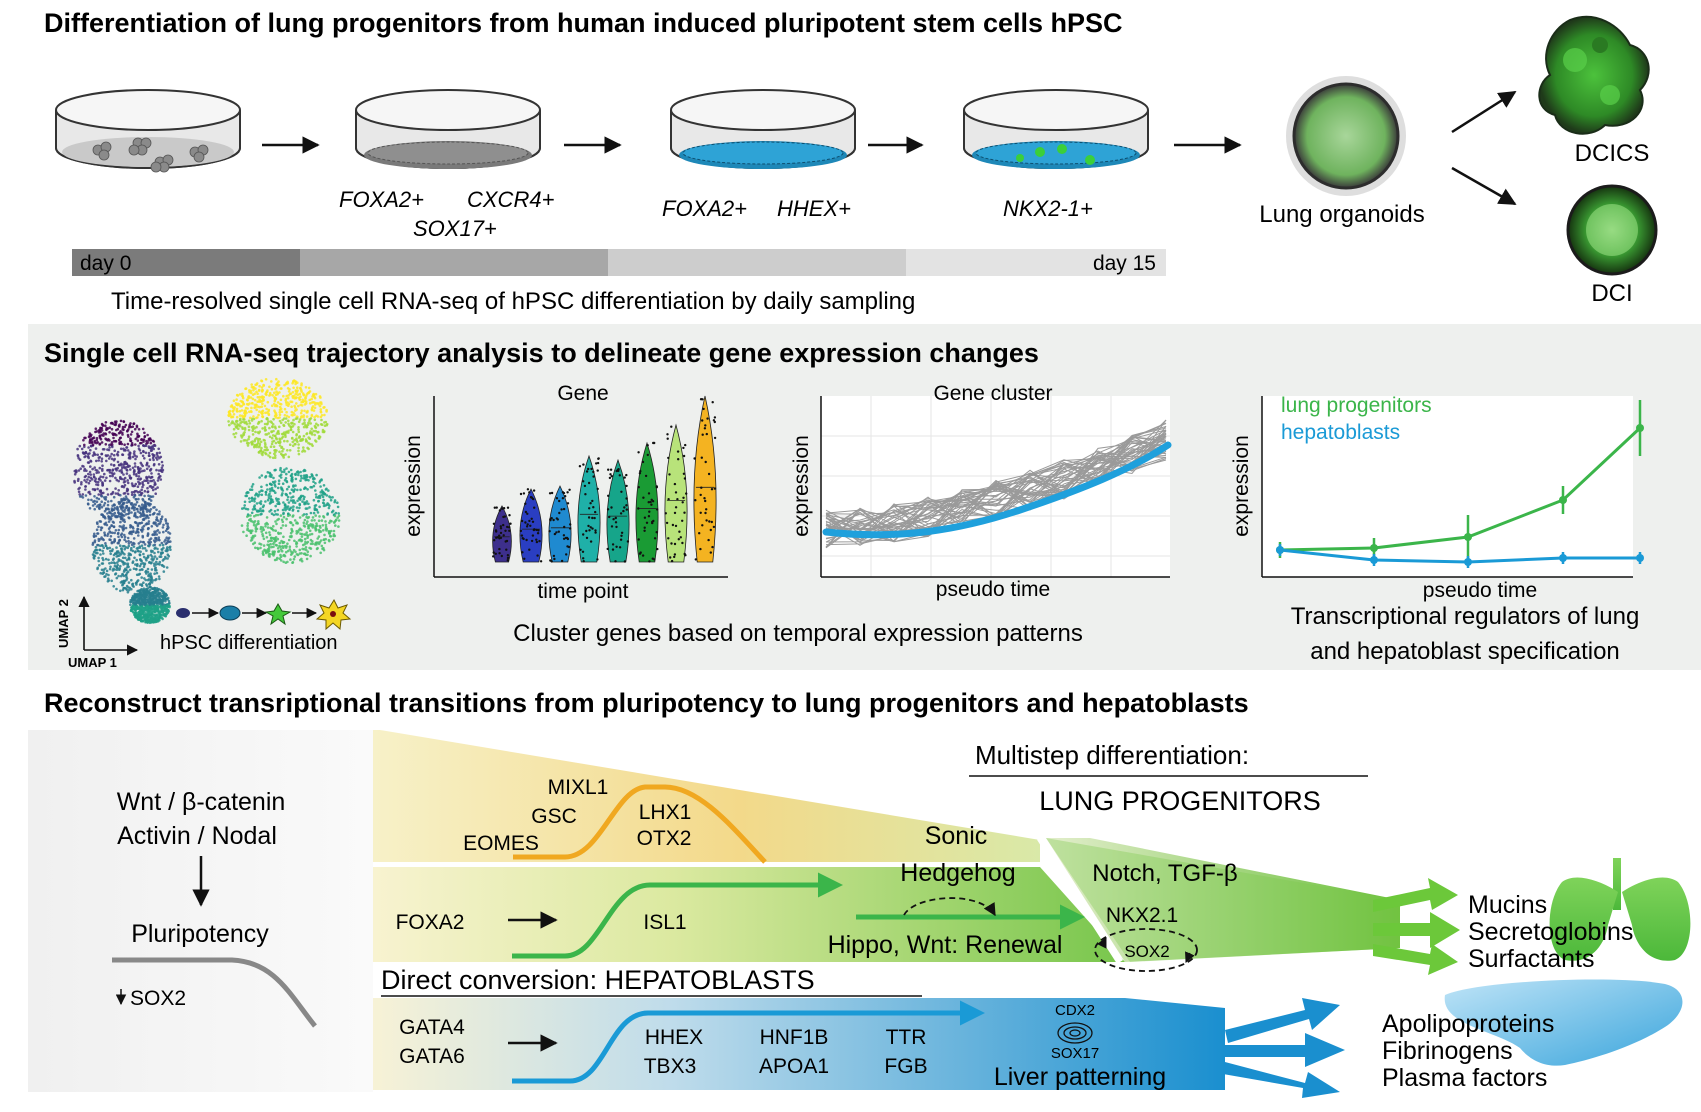 The image size is (1701, 1112). Describe the element at coordinates (1550, 932) in the screenshot. I see `secretoglobins-label: Secretoglobins` at that location.